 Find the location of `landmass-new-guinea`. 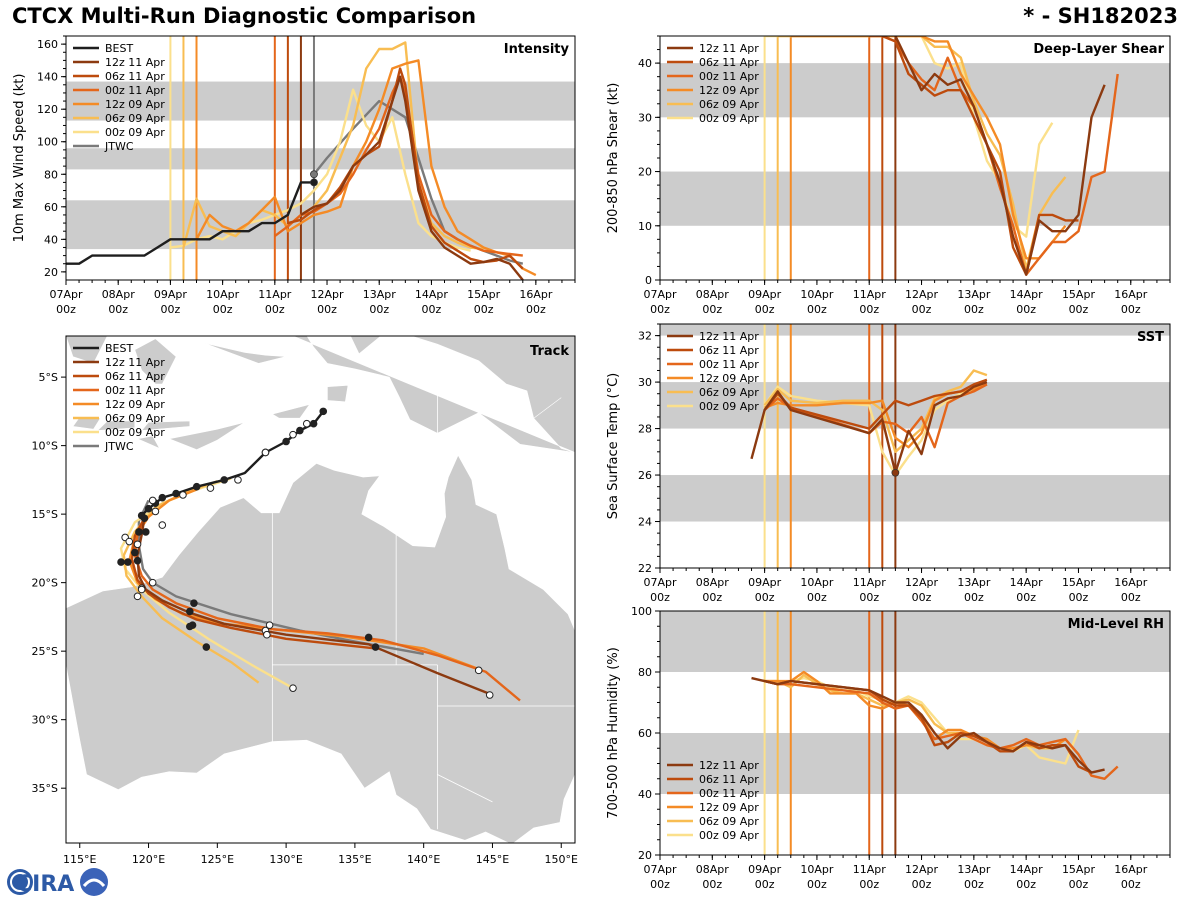

landmass-new-guinea is located at coordinates (433, 394).